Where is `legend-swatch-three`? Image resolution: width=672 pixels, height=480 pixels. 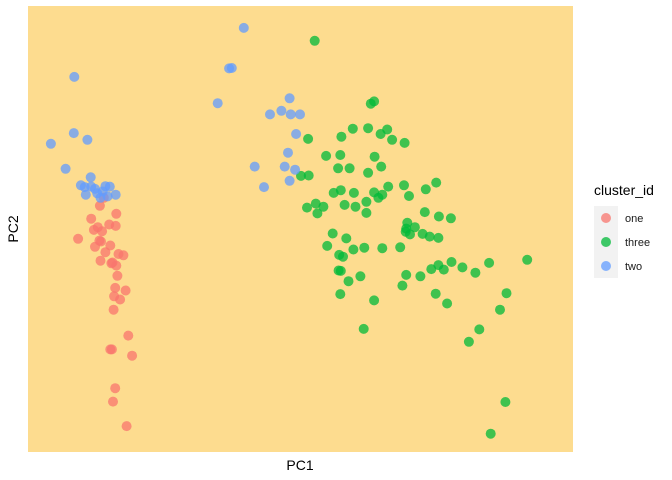 legend-swatch-three is located at coordinates (606, 242).